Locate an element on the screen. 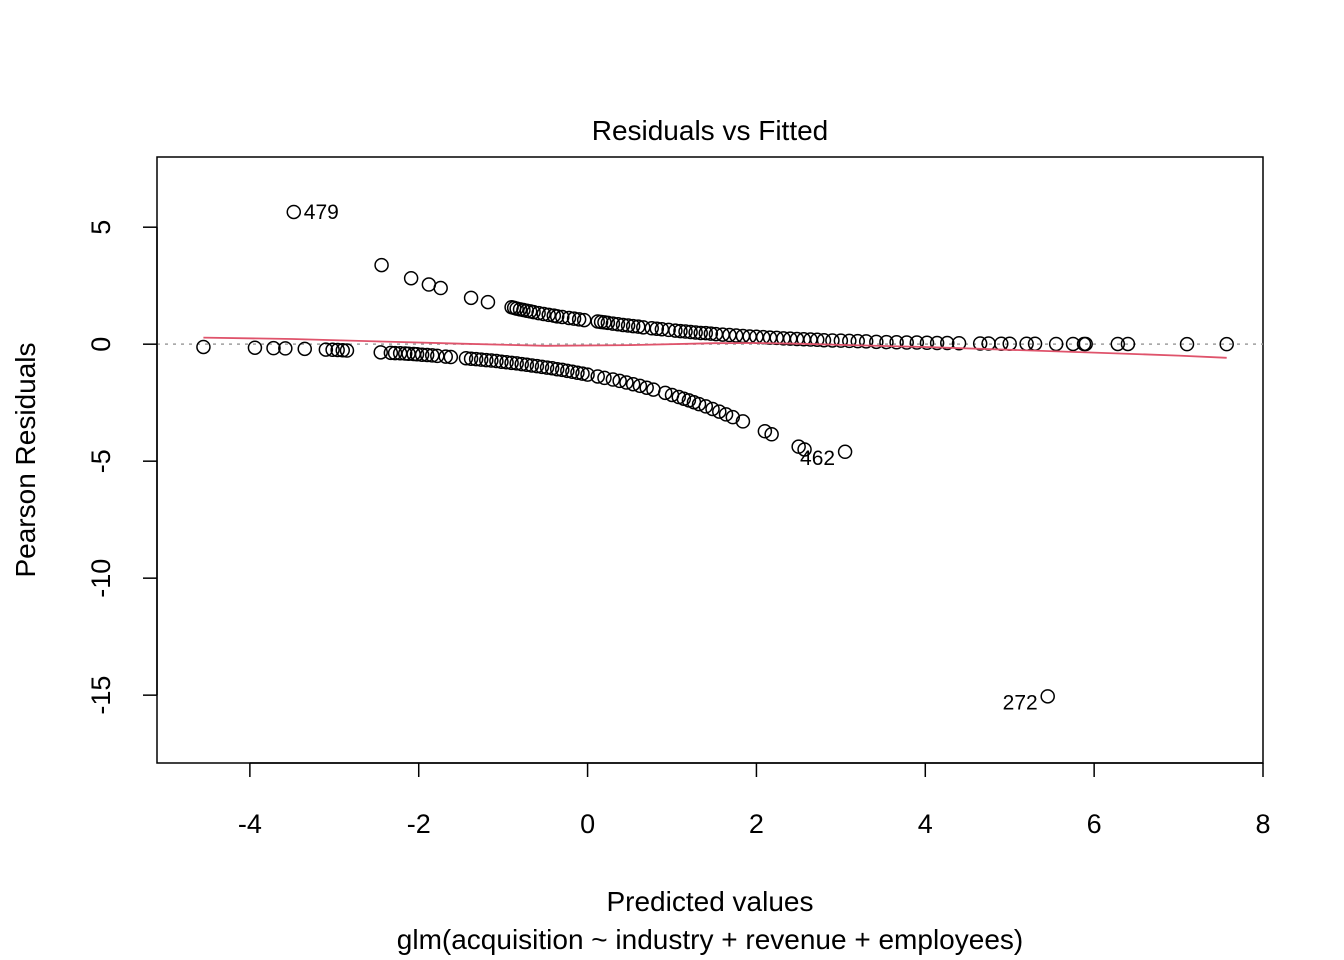 This screenshot has height=960, width=1344. chart-title: Residuals vs Fitted is located at coordinates (710, 130).